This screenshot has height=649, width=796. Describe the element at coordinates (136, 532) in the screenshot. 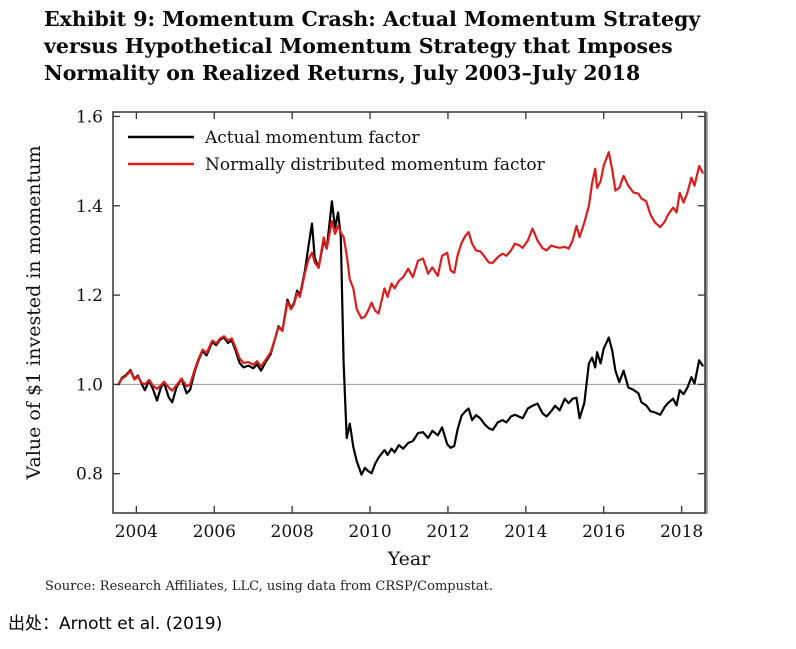

I see `x-tick-label: 2004` at that location.